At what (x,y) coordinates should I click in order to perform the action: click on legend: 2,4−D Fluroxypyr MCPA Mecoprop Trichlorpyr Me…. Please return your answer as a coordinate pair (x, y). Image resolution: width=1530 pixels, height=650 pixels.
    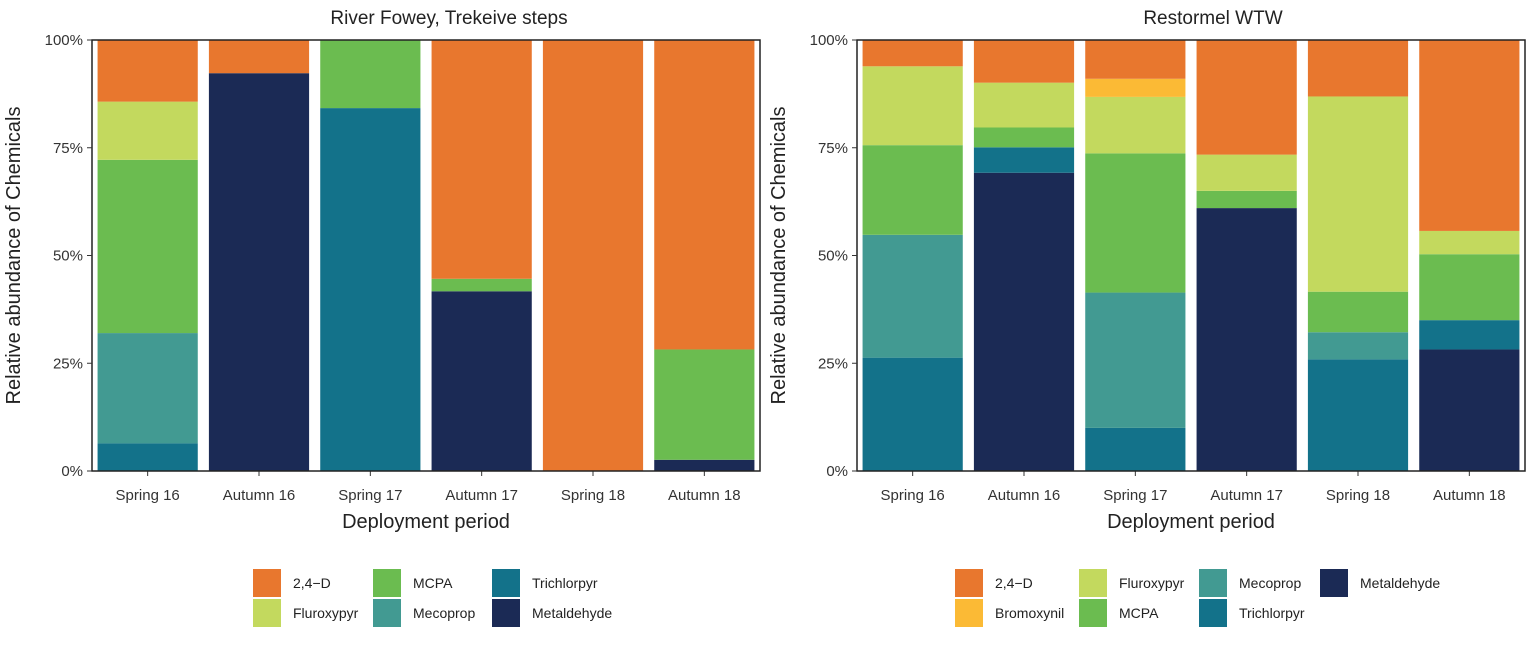
    Looking at the image, I should click on (432, 598).